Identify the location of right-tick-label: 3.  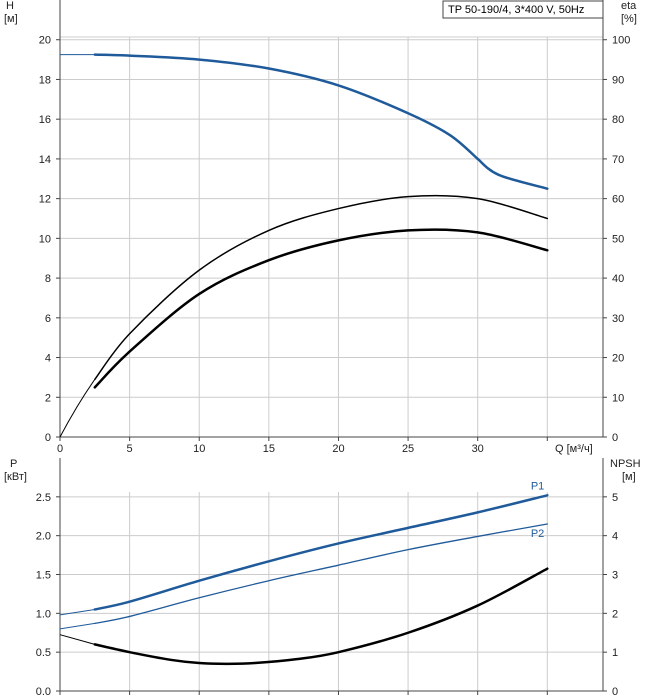
(615, 576).